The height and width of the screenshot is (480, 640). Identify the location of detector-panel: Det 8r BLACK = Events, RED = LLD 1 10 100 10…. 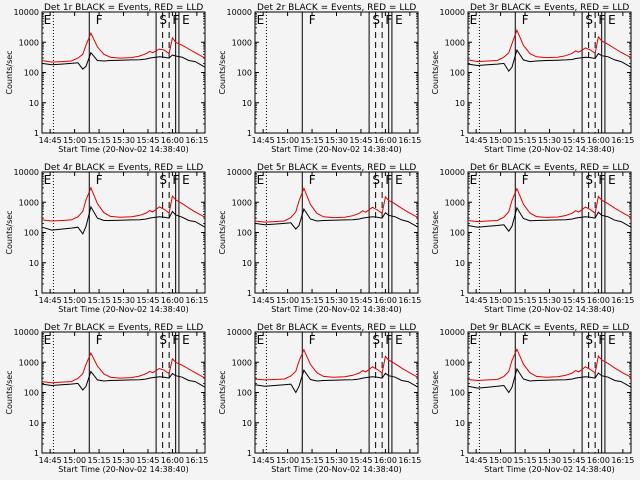
(319, 400).